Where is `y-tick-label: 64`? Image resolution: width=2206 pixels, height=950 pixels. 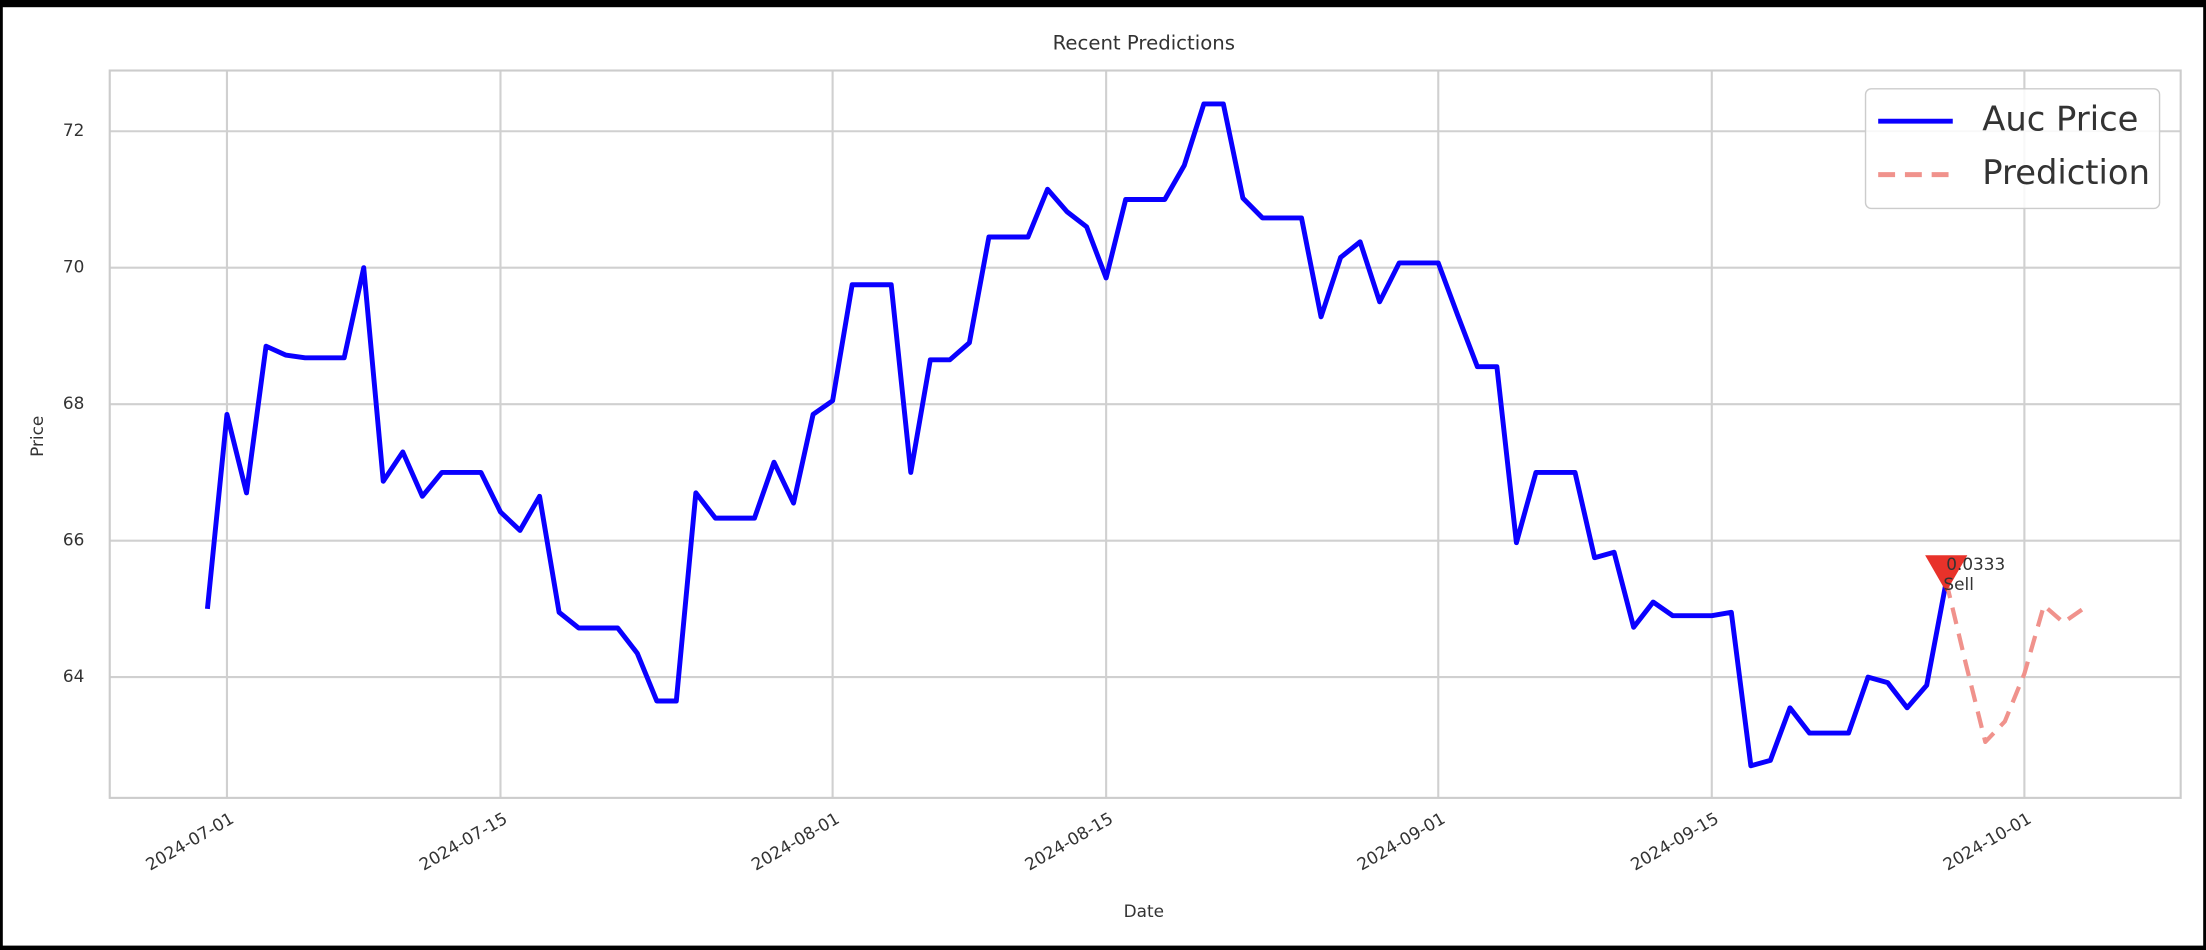 y-tick-label: 64 is located at coordinates (73, 676).